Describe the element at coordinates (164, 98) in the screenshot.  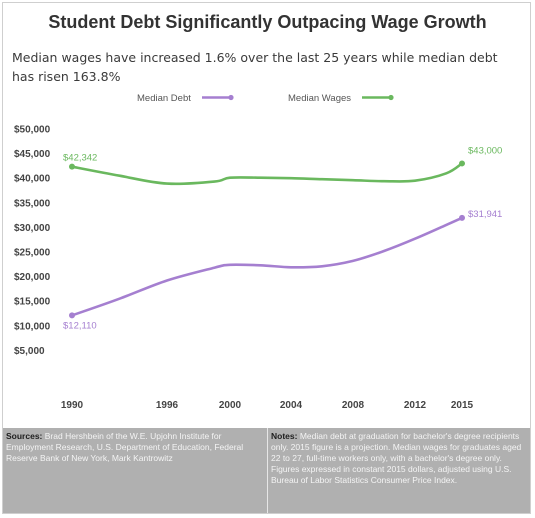
I see `legend-label: Median Debt` at that location.